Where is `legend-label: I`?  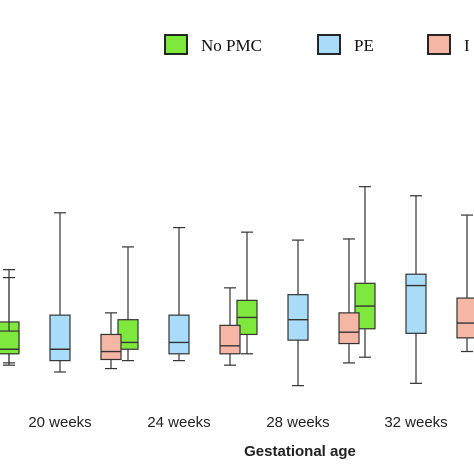
legend-label: I is located at coordinates (467, 45).